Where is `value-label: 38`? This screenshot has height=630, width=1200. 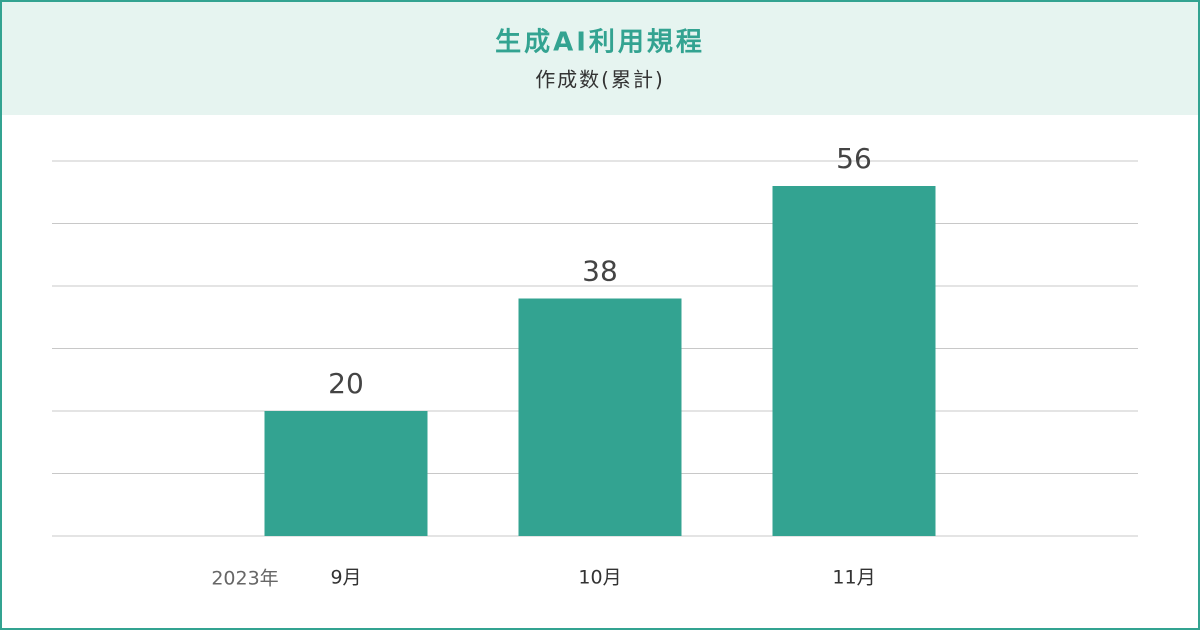
value-label: 38 is located at coordinates (600, 271).